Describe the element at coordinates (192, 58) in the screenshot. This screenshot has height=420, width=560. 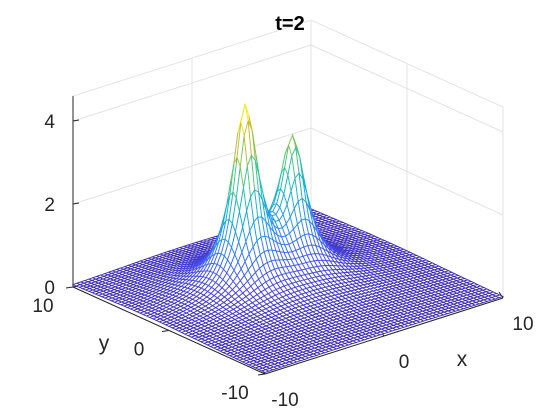
I see `backwall-top` at that location.